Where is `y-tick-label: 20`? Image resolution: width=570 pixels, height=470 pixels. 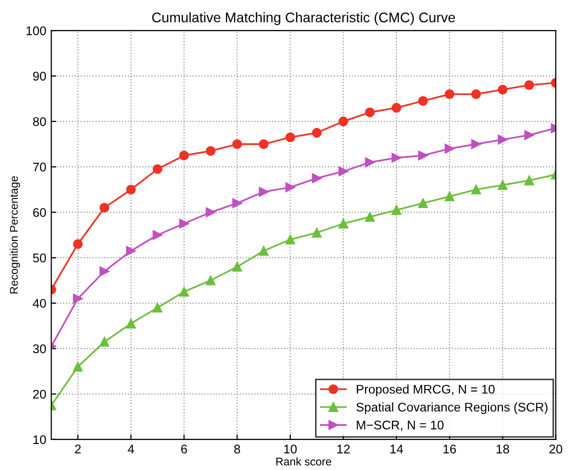
y-tick-label: 20 is located at coordinates (39, 394).